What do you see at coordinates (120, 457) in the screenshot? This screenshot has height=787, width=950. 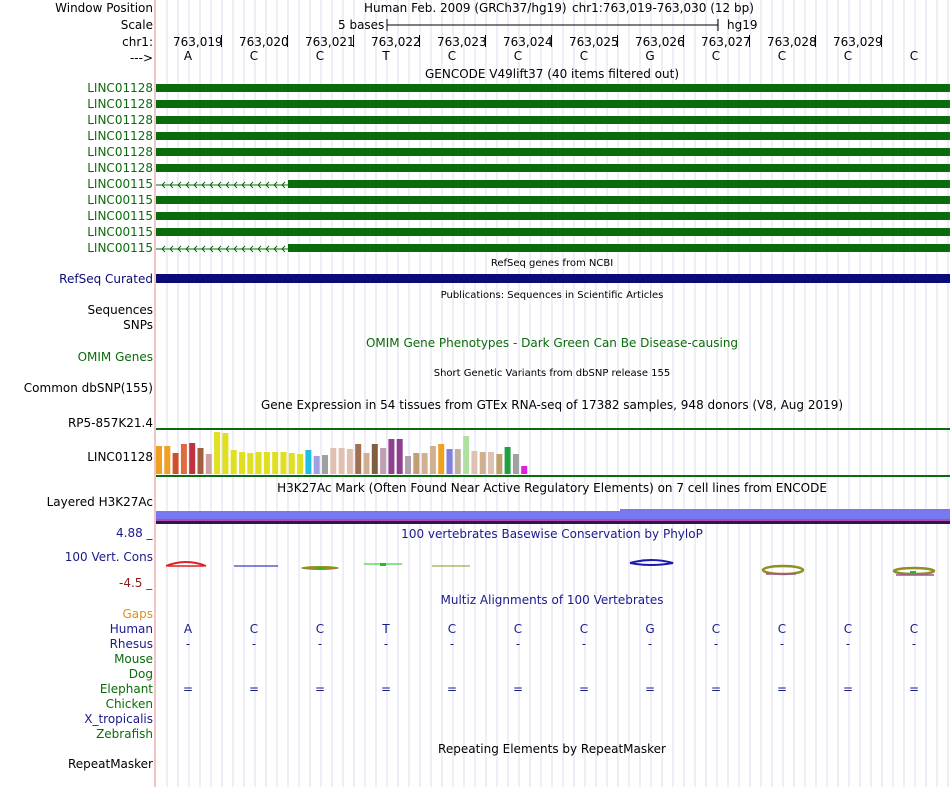 I see `gtex-gene-label-2: LINC01128` at bounding box center [120, 457].